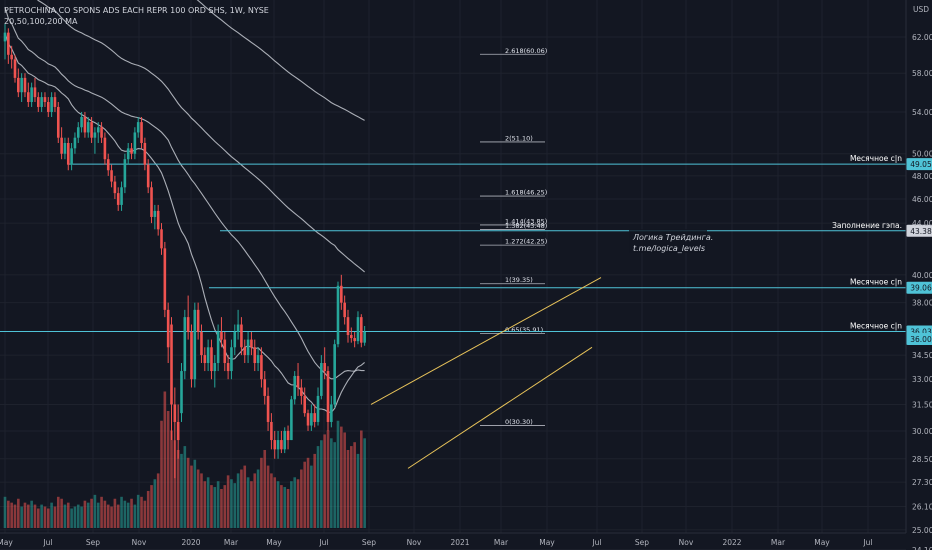  Describe the element at coordinates (671, 241) in the screenshot. I see `annotation-note: Логика Трейдинга. t.me/logica_levels` at that location.